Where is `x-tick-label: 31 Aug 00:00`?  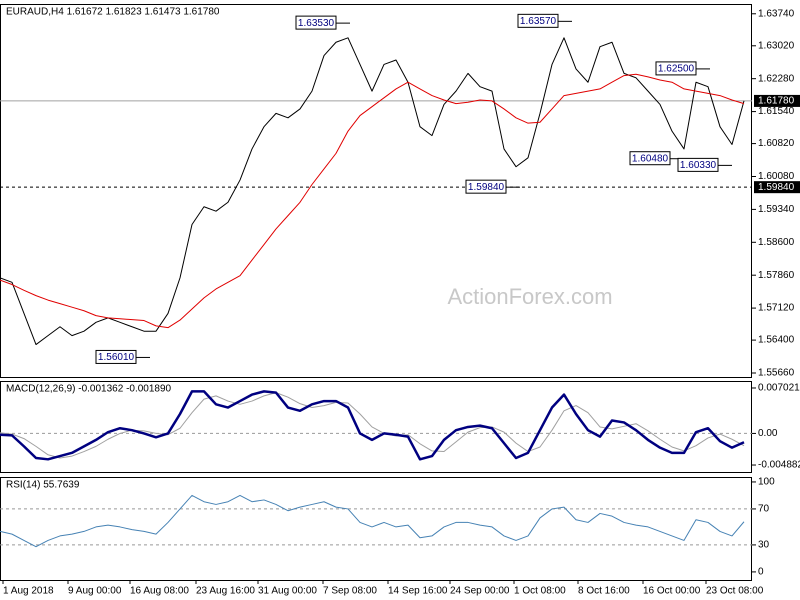 x-tick-label: 31 Aug 00:00 is located at coordinates (287, 591).